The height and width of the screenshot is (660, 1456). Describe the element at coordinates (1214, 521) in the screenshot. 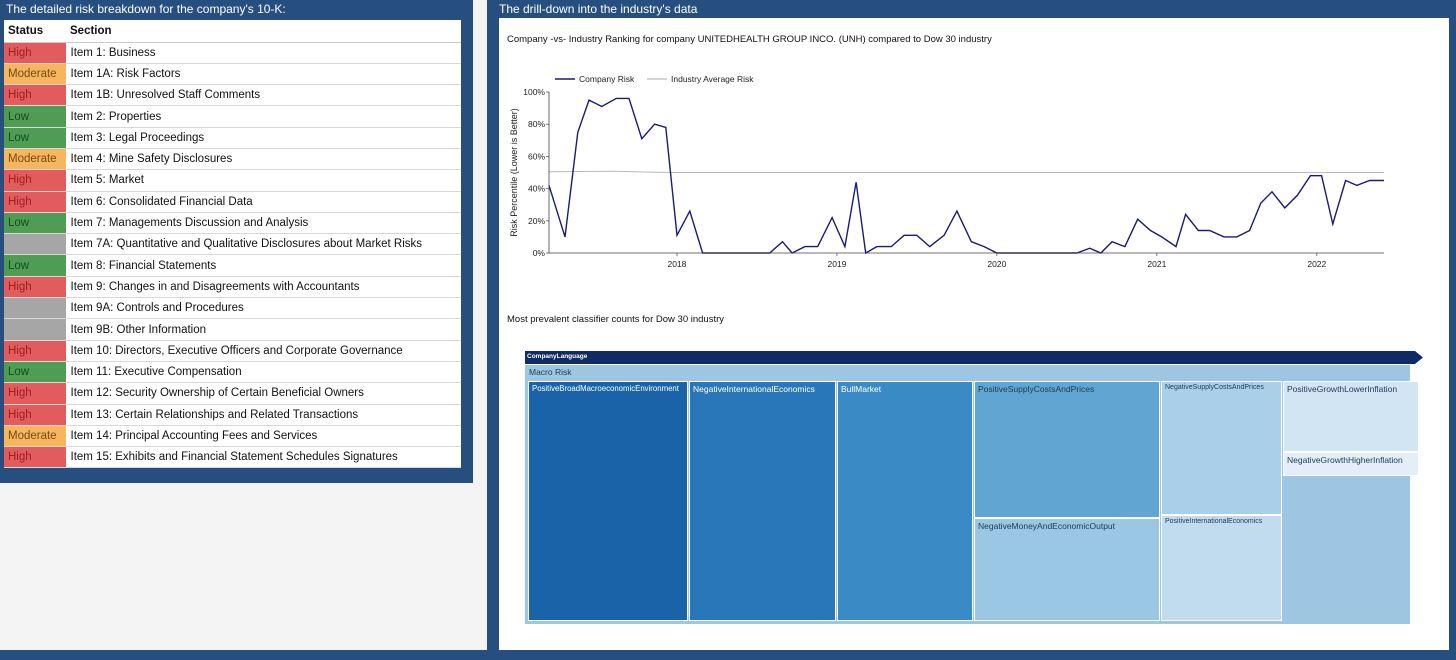

I see `treemap-cell-label: PositiveInternationalEconomics` at that location.